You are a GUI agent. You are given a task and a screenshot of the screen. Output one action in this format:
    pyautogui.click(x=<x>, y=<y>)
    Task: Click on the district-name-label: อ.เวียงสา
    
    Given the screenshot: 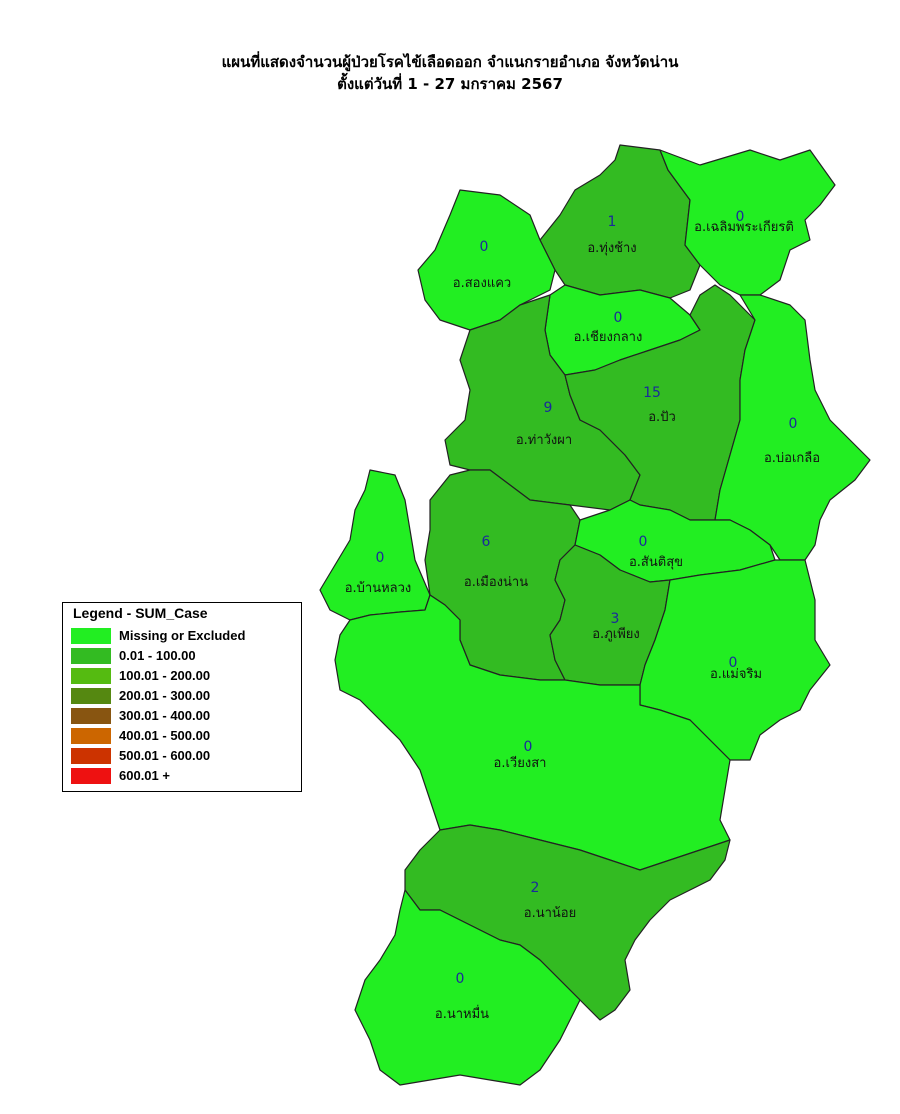 What is the action you would take?
    pyautogui.click(x=520, y=763)
    